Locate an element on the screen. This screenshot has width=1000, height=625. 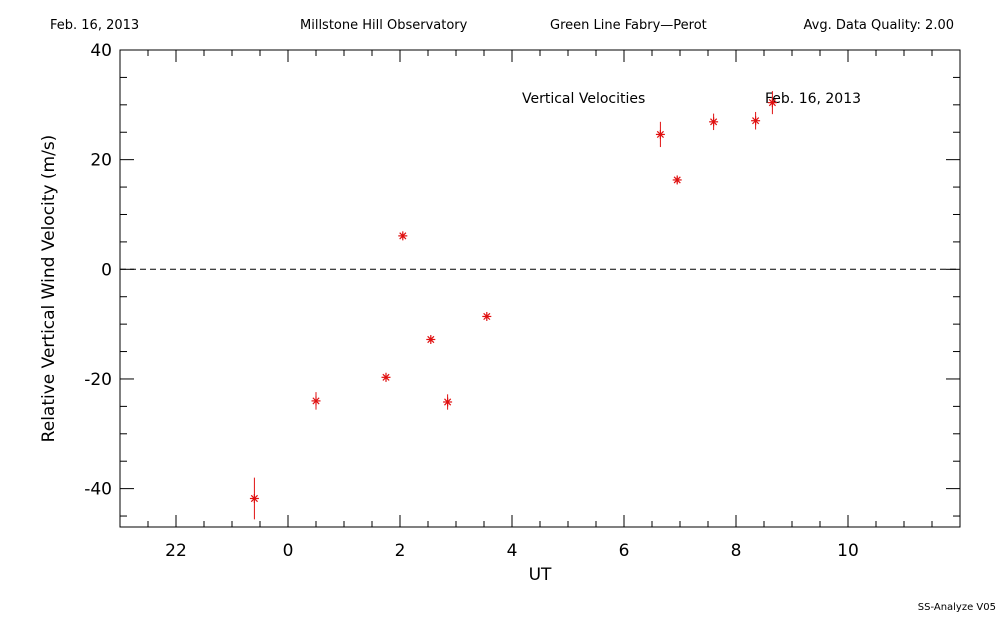
header-date: Feb. 16, 2013 is located at coordinates (95, 25).